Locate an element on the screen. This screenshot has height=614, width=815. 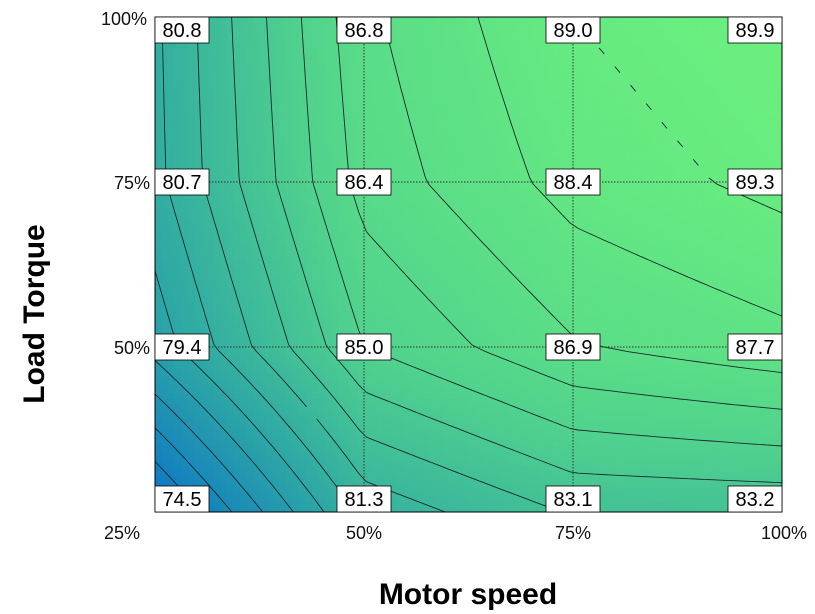
value-label: 89.3 is located at coordinates (755, 182).